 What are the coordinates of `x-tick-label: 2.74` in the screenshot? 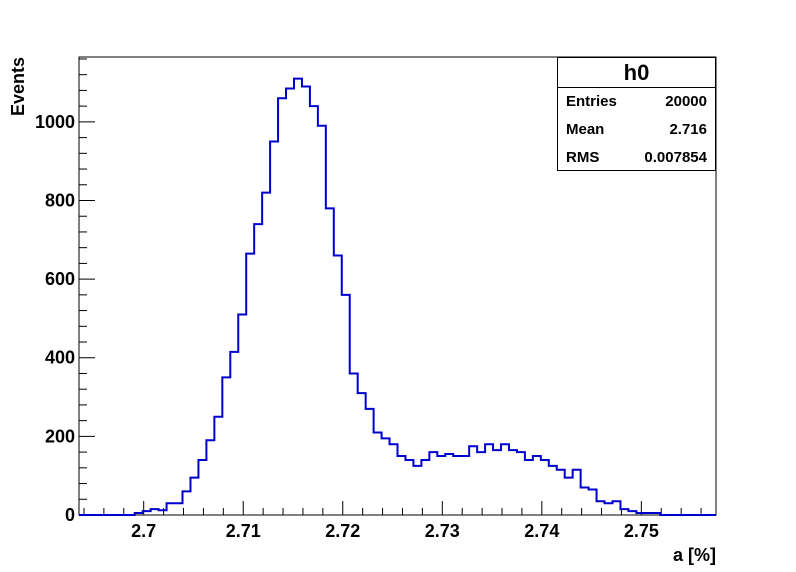 It's located at (541, 531).